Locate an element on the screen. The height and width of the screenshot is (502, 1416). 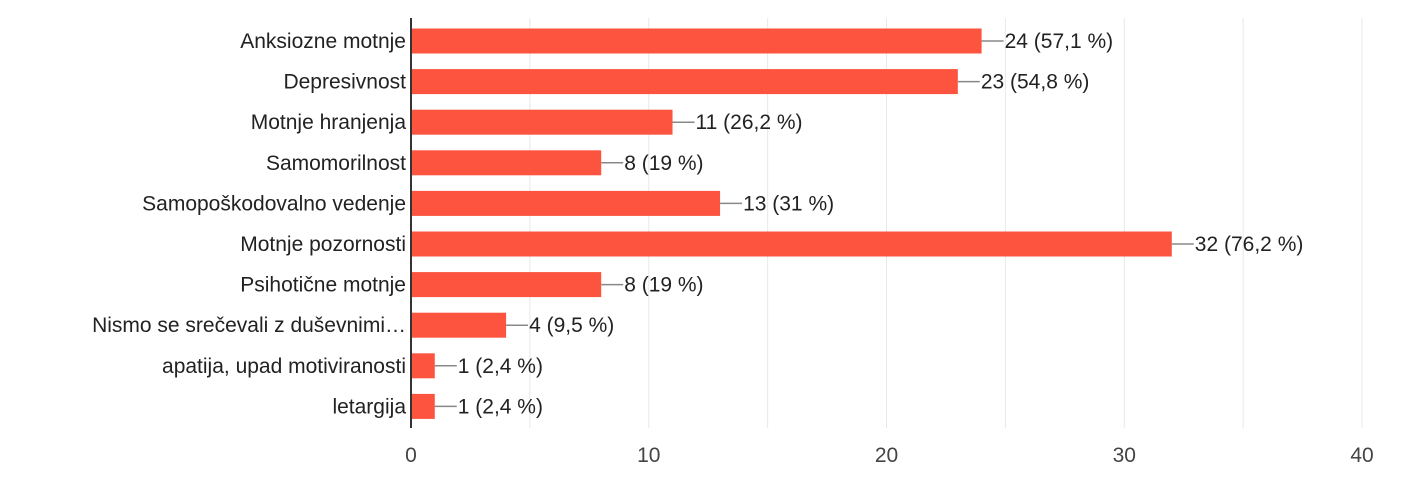
data-label: 11 (26,2 %) is located at coordinates (749, 122).